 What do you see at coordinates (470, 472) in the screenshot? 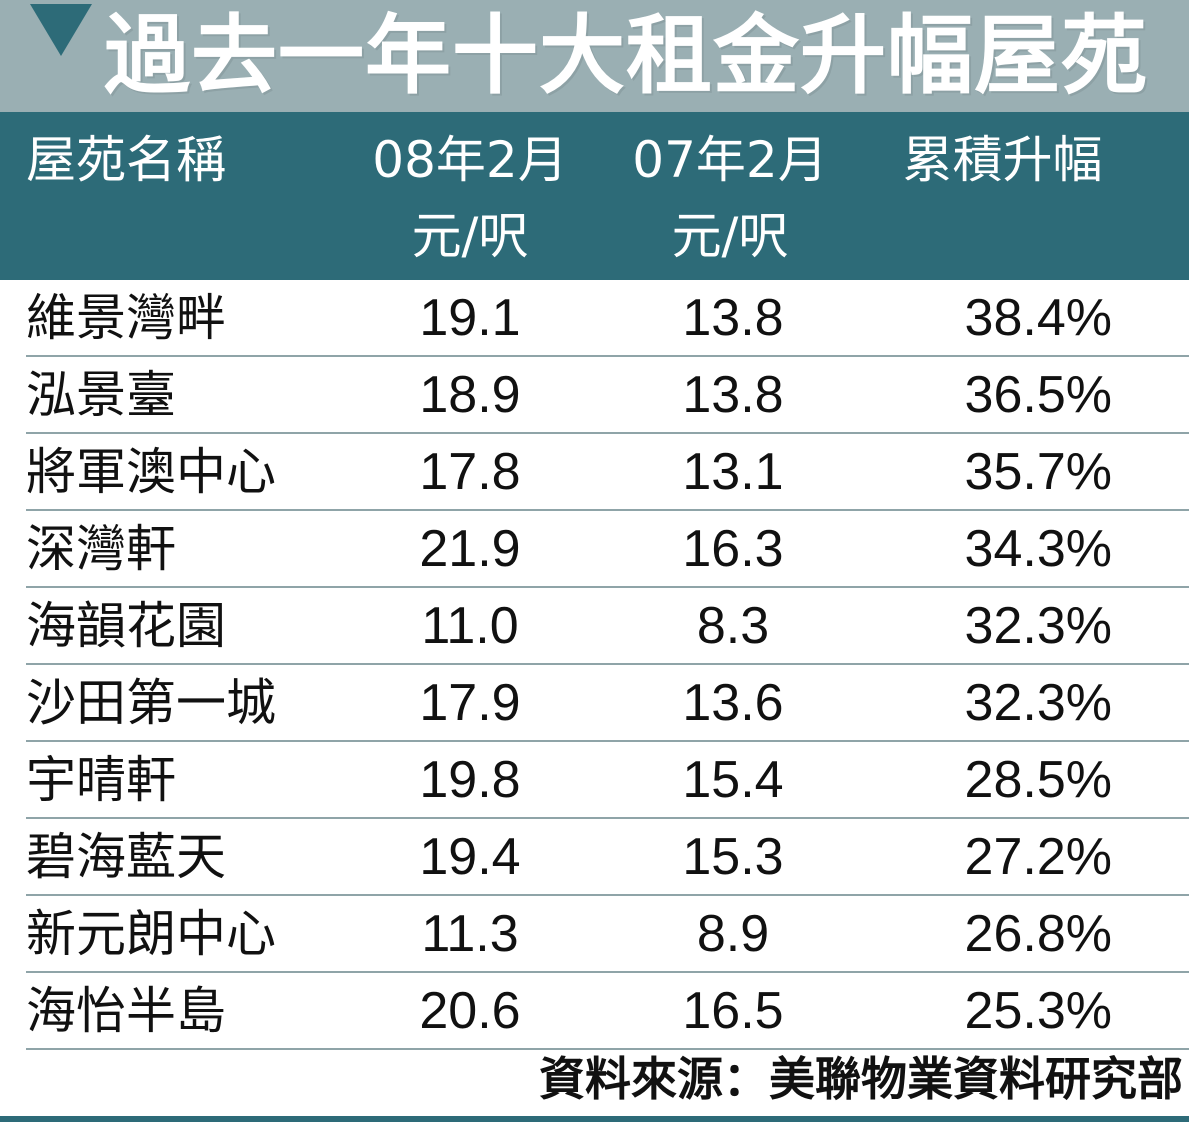
I see `rent-feb08-value: 17.8` at bounding box center [470, 472].